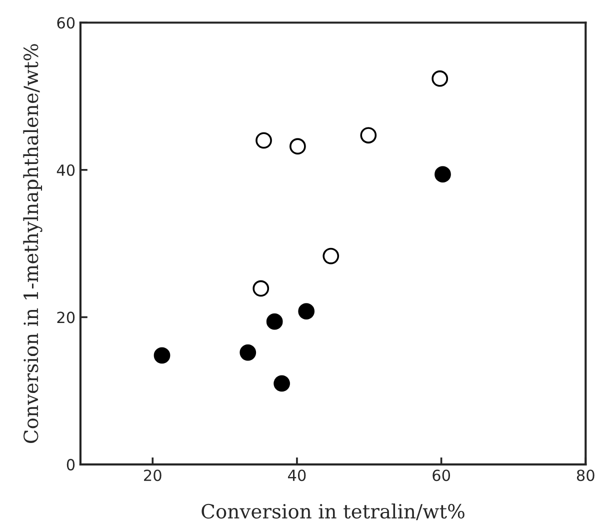 Image resolution: width=605 pixels, height=526 pixels. I want to click on y-tick-label: 60, so click(66, 23).